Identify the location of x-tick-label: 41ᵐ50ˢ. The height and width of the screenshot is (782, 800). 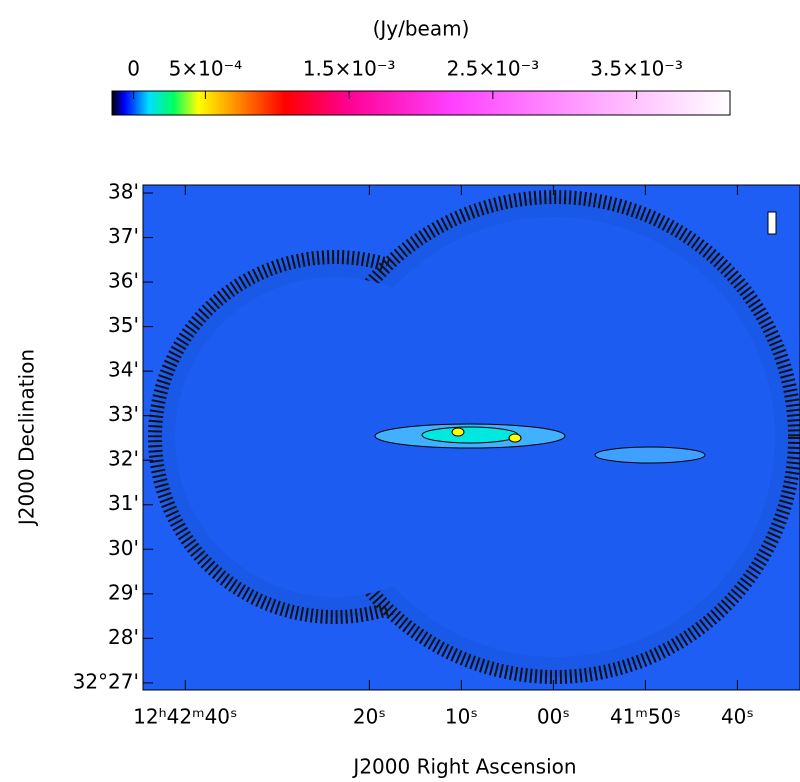
(645, 717).